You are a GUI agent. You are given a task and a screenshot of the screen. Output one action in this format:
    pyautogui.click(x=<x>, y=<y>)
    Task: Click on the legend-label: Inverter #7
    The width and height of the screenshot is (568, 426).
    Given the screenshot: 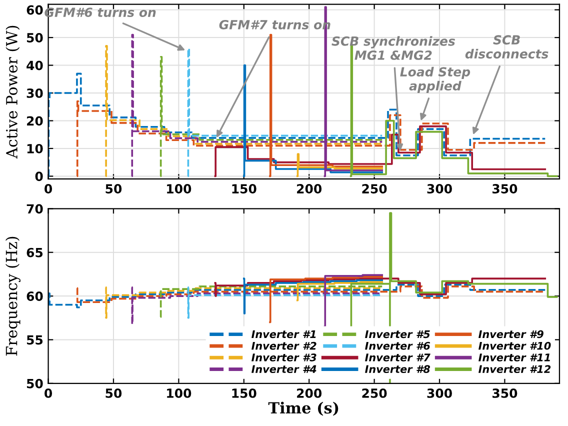 What is the action you would take?
    pyautogui.click(x=397, y=358)
    